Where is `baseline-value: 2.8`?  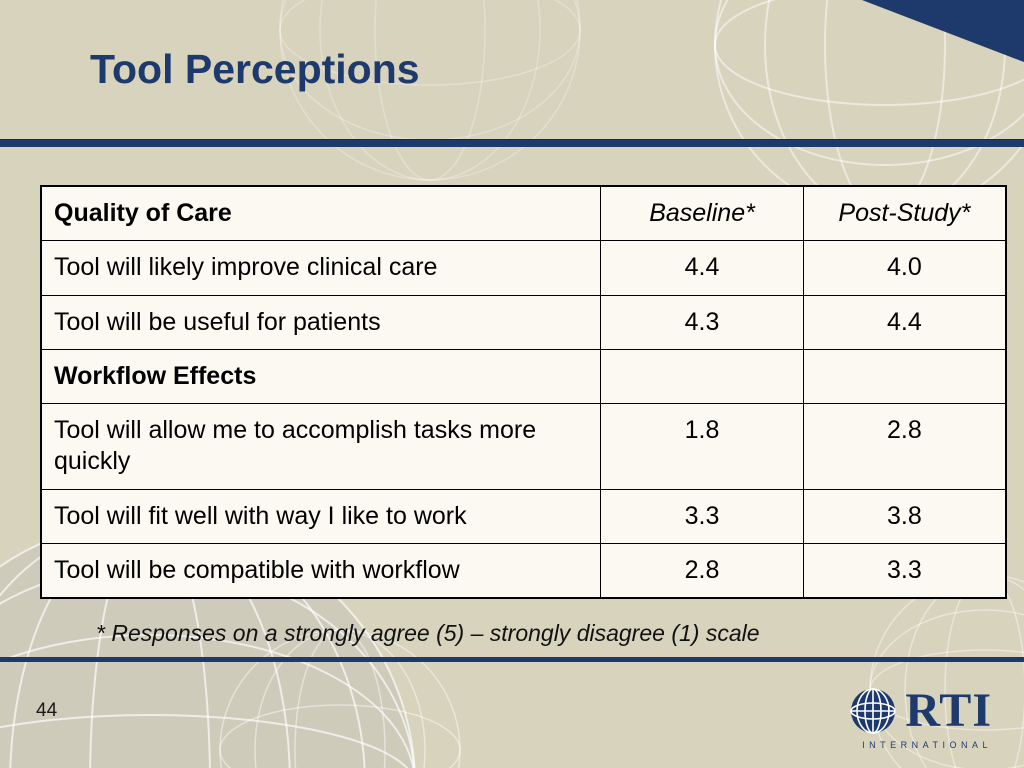
baseline-value: 2.8 is located at coordinates (702, 570).